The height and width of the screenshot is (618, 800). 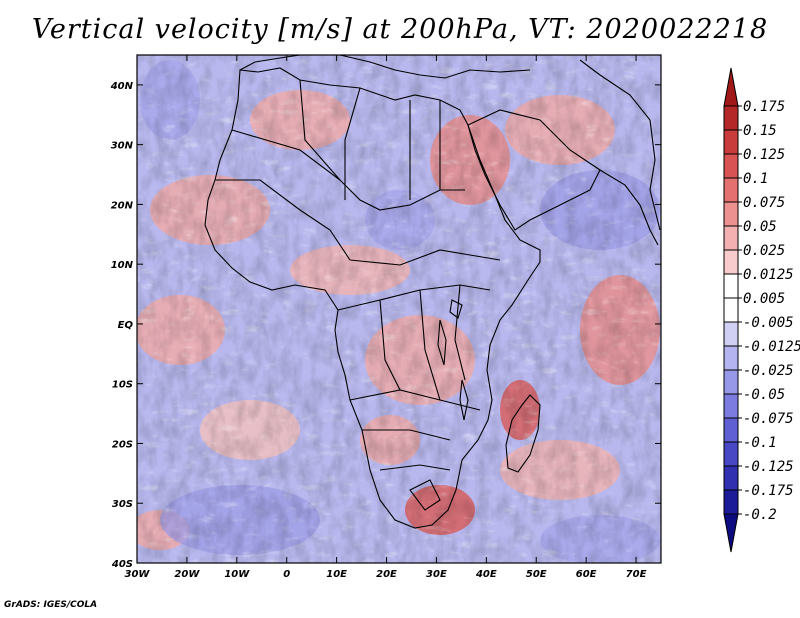 I want to click on credit-text: GrADS: IGES/COLA, so click(x=51, y=605).